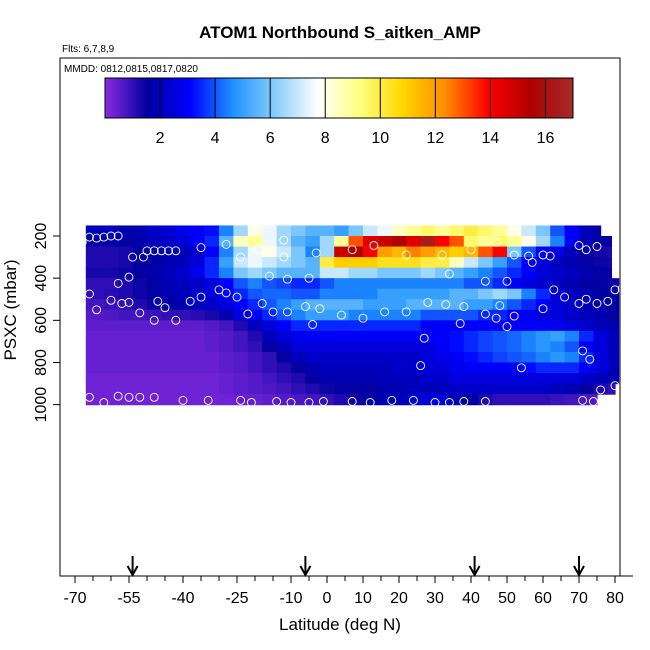  I want to click on dates-note: MMDD: 0812,0815,0817,0820, so click(131, 69).